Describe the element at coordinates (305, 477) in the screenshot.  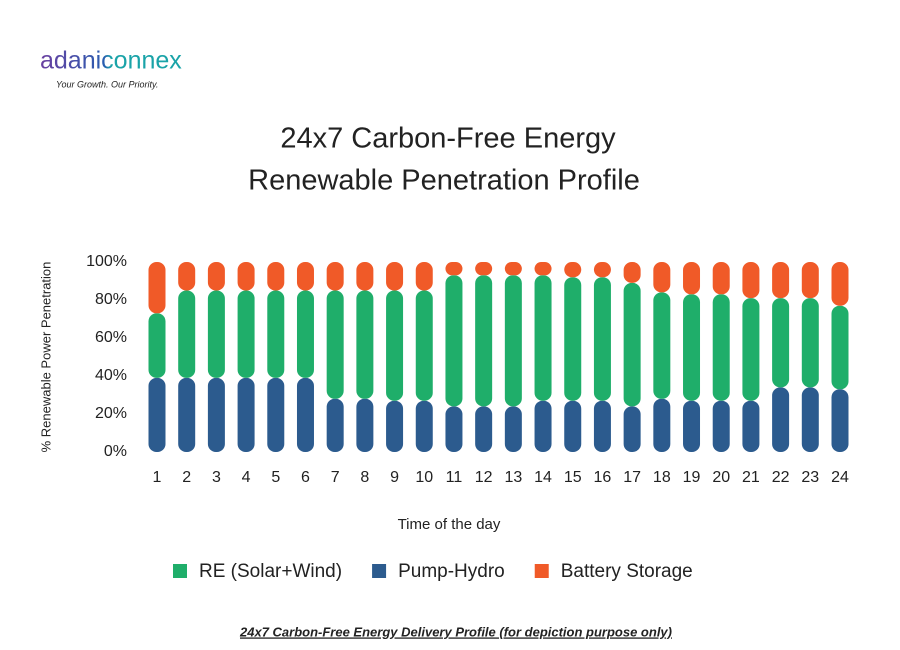
I see `x-tick-label: 6` at that location.